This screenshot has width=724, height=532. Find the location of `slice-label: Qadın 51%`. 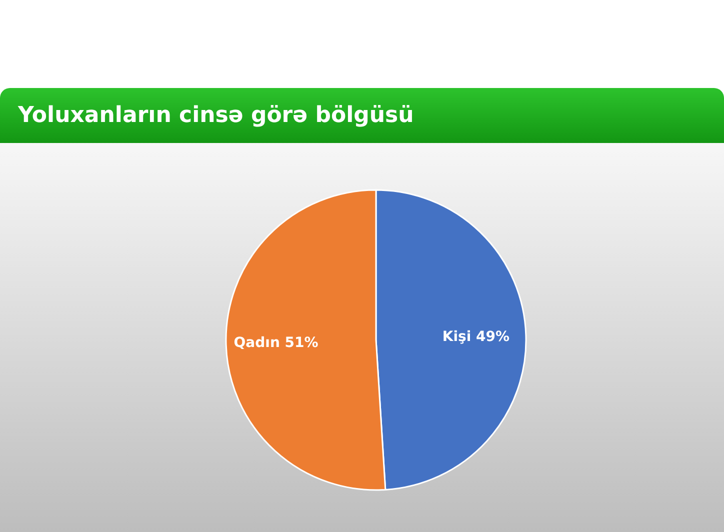

slice-label: Qadın 51% is located at coordinates (276, 343).